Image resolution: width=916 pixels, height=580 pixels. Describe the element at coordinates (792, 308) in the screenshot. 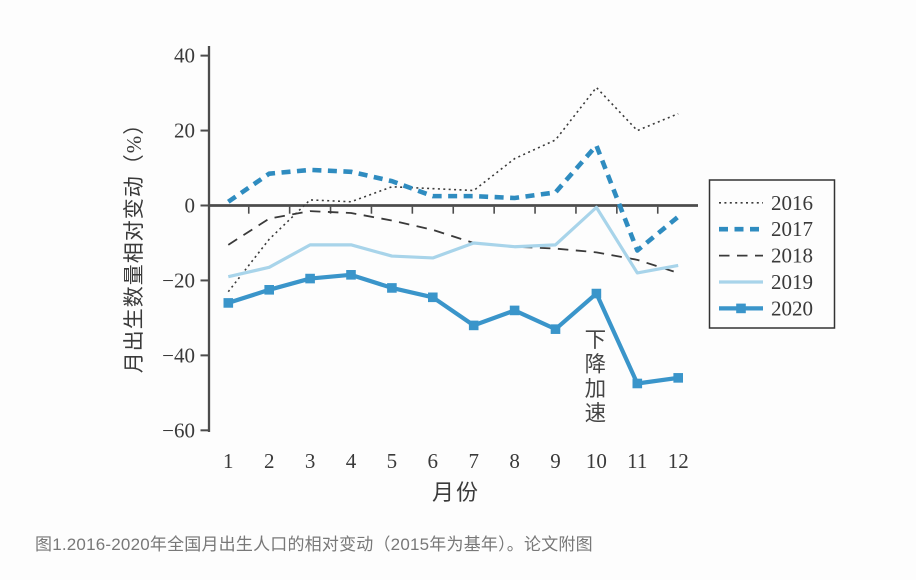

I see `legend-label-2020: 2020` at that location.